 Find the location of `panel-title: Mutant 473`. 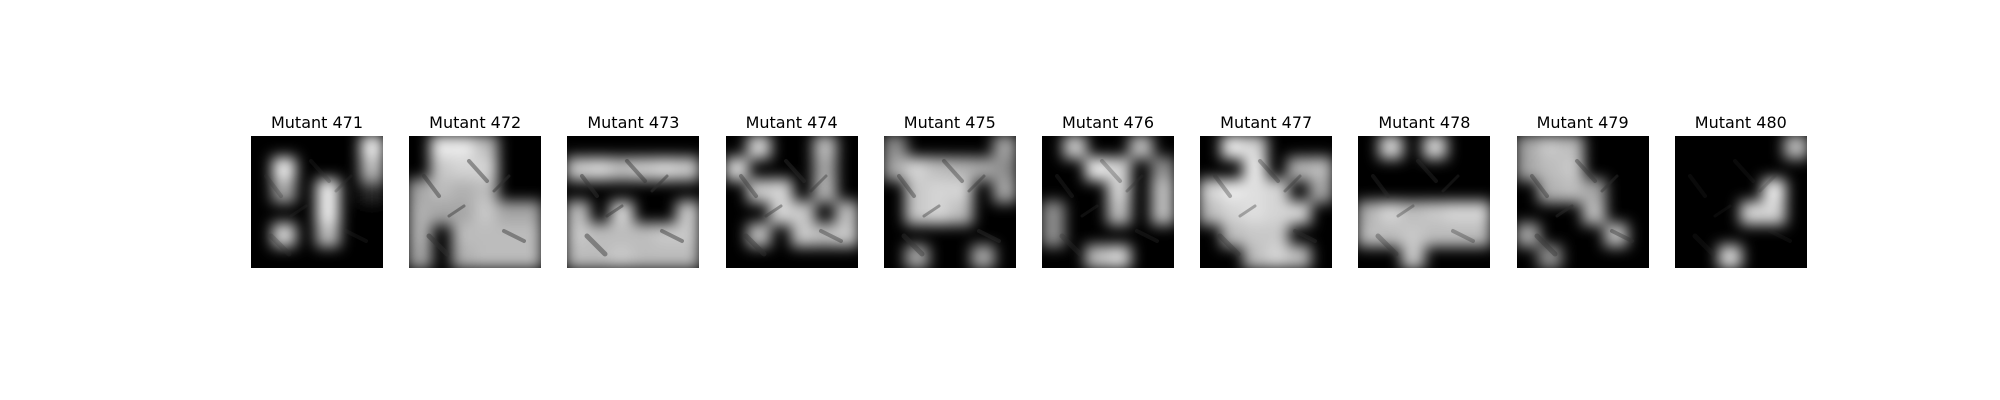

panel-title: Mutant 473 is located at coordinates (633, 122).